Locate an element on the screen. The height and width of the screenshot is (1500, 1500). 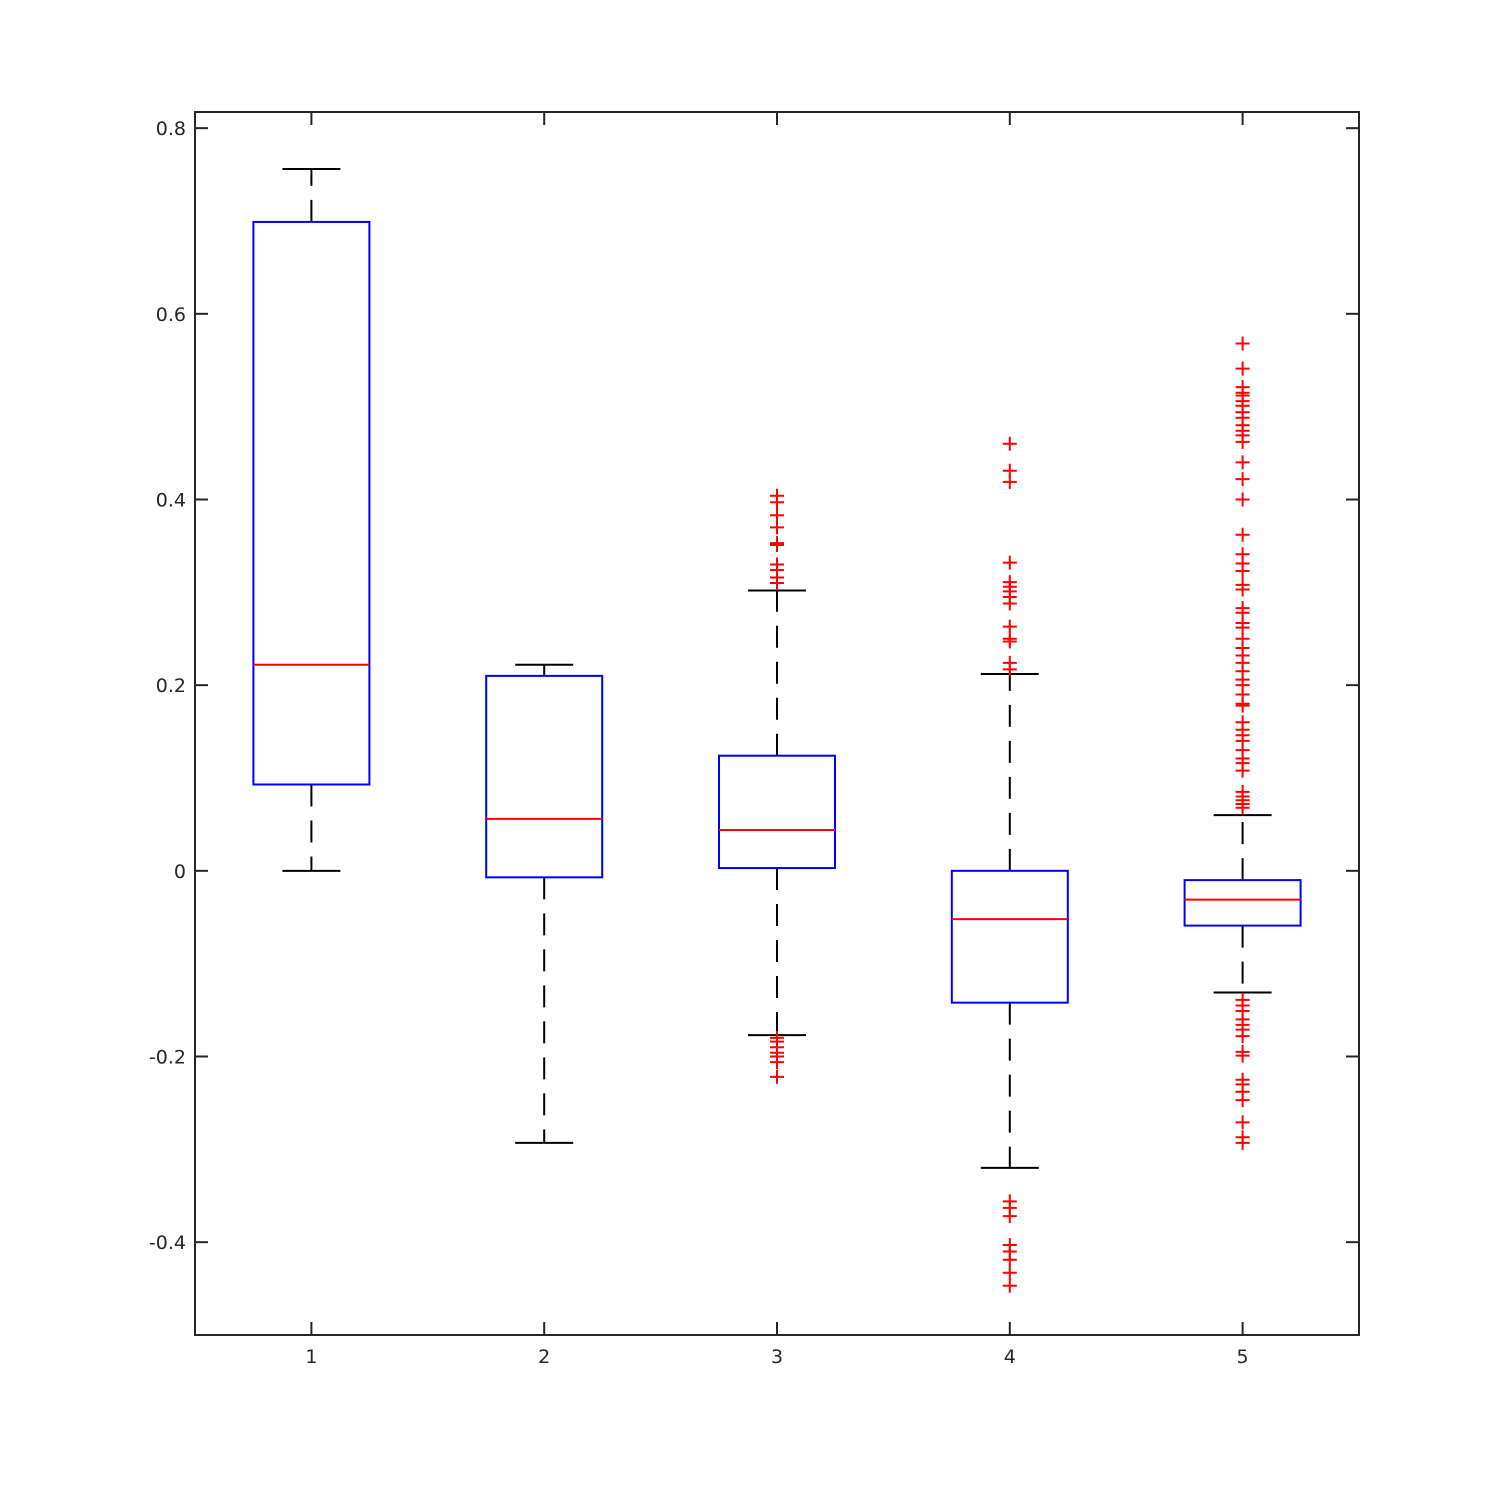
y-tick-label: -0.4 is located at coordinates (167, 1243).